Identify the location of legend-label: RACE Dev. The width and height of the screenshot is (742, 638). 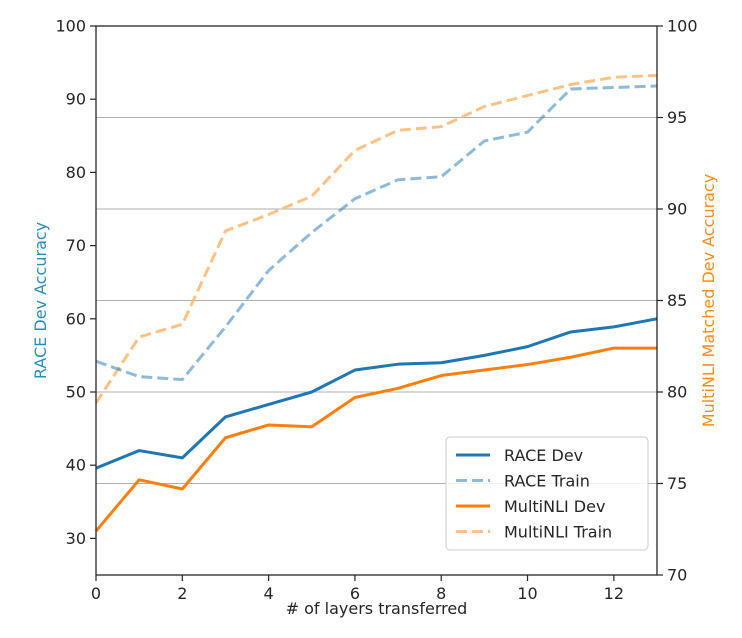
(543, 455).